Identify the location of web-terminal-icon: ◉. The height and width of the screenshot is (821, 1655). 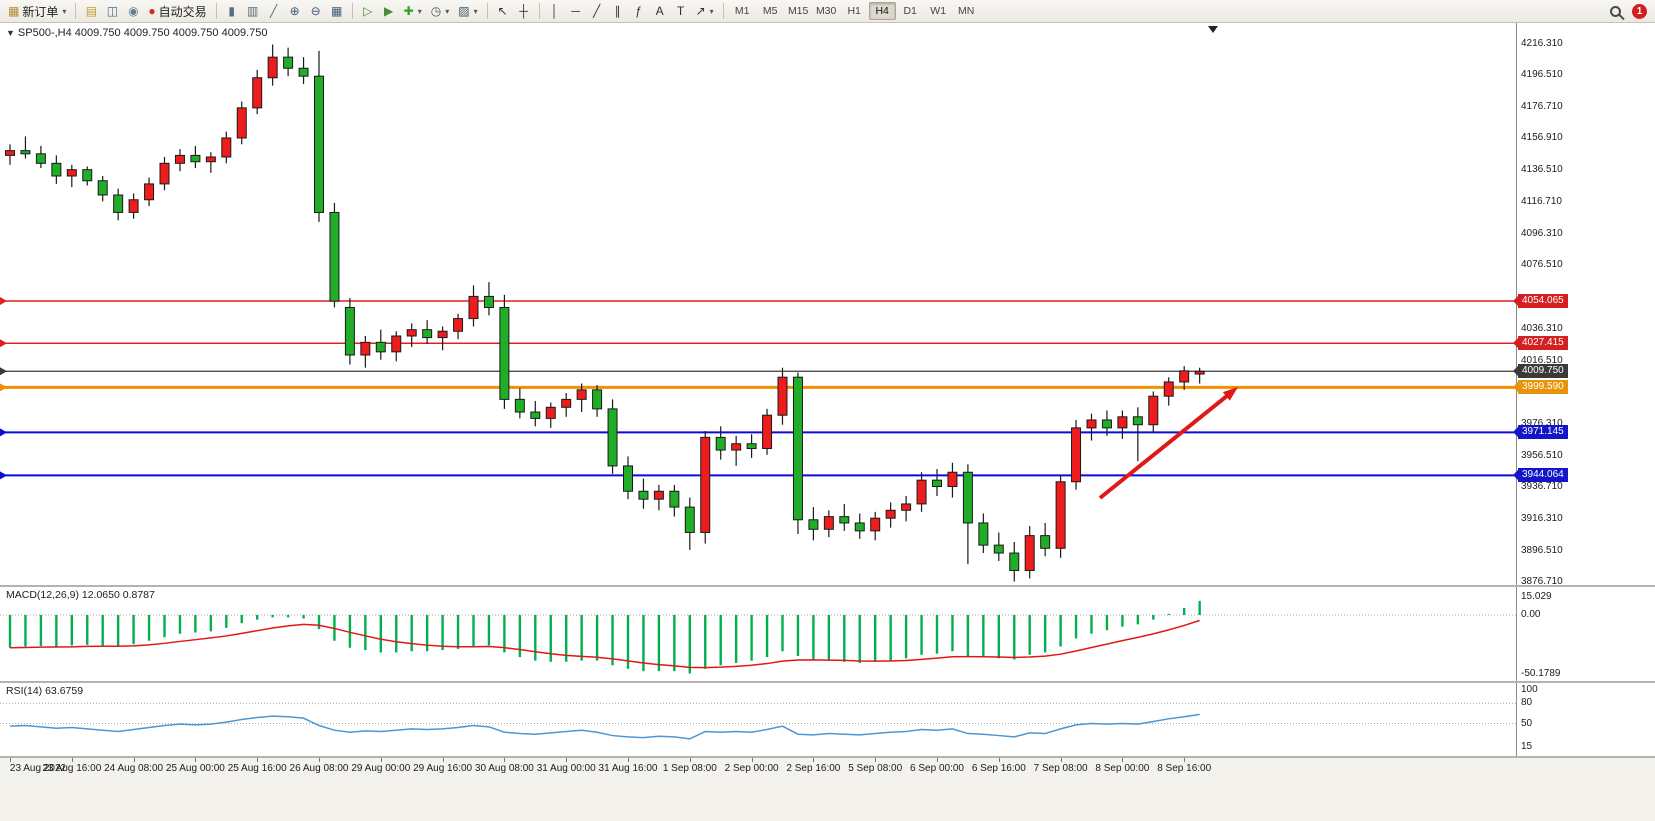
(133, 11).